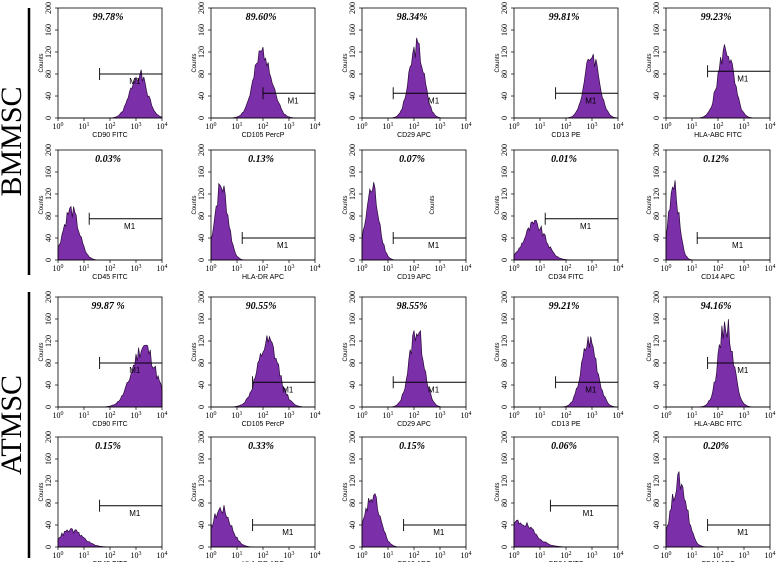  What do you see at coordinates (716, 306) in the screenshot?
I see `percent-label: 94.16%` at bounding box center [716, 306].